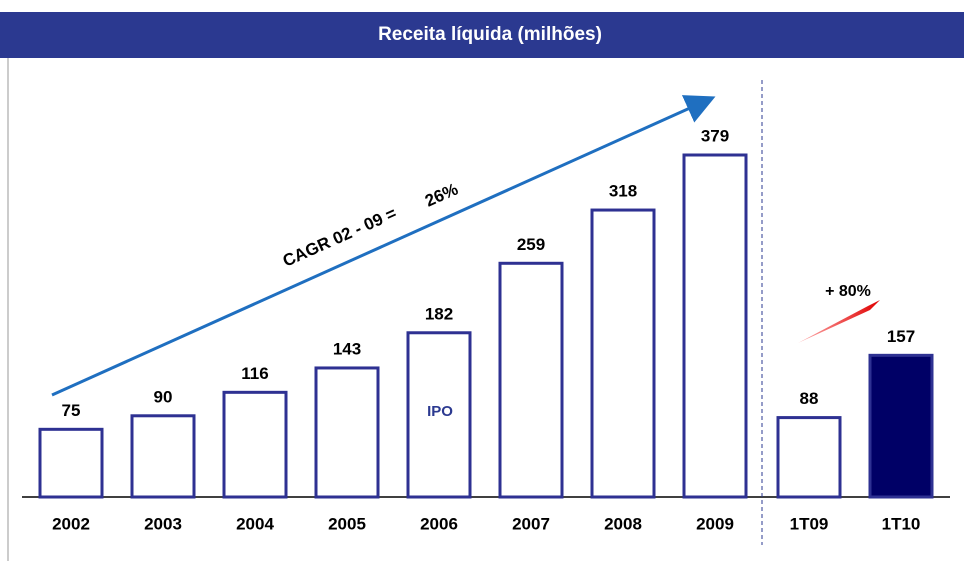 The height and width of the screenshot is (561, 964). What do you see at coordinates (439, 523) in the screenshot?
I see `x-tick-label: 2006` at bounding box center [439, 523].